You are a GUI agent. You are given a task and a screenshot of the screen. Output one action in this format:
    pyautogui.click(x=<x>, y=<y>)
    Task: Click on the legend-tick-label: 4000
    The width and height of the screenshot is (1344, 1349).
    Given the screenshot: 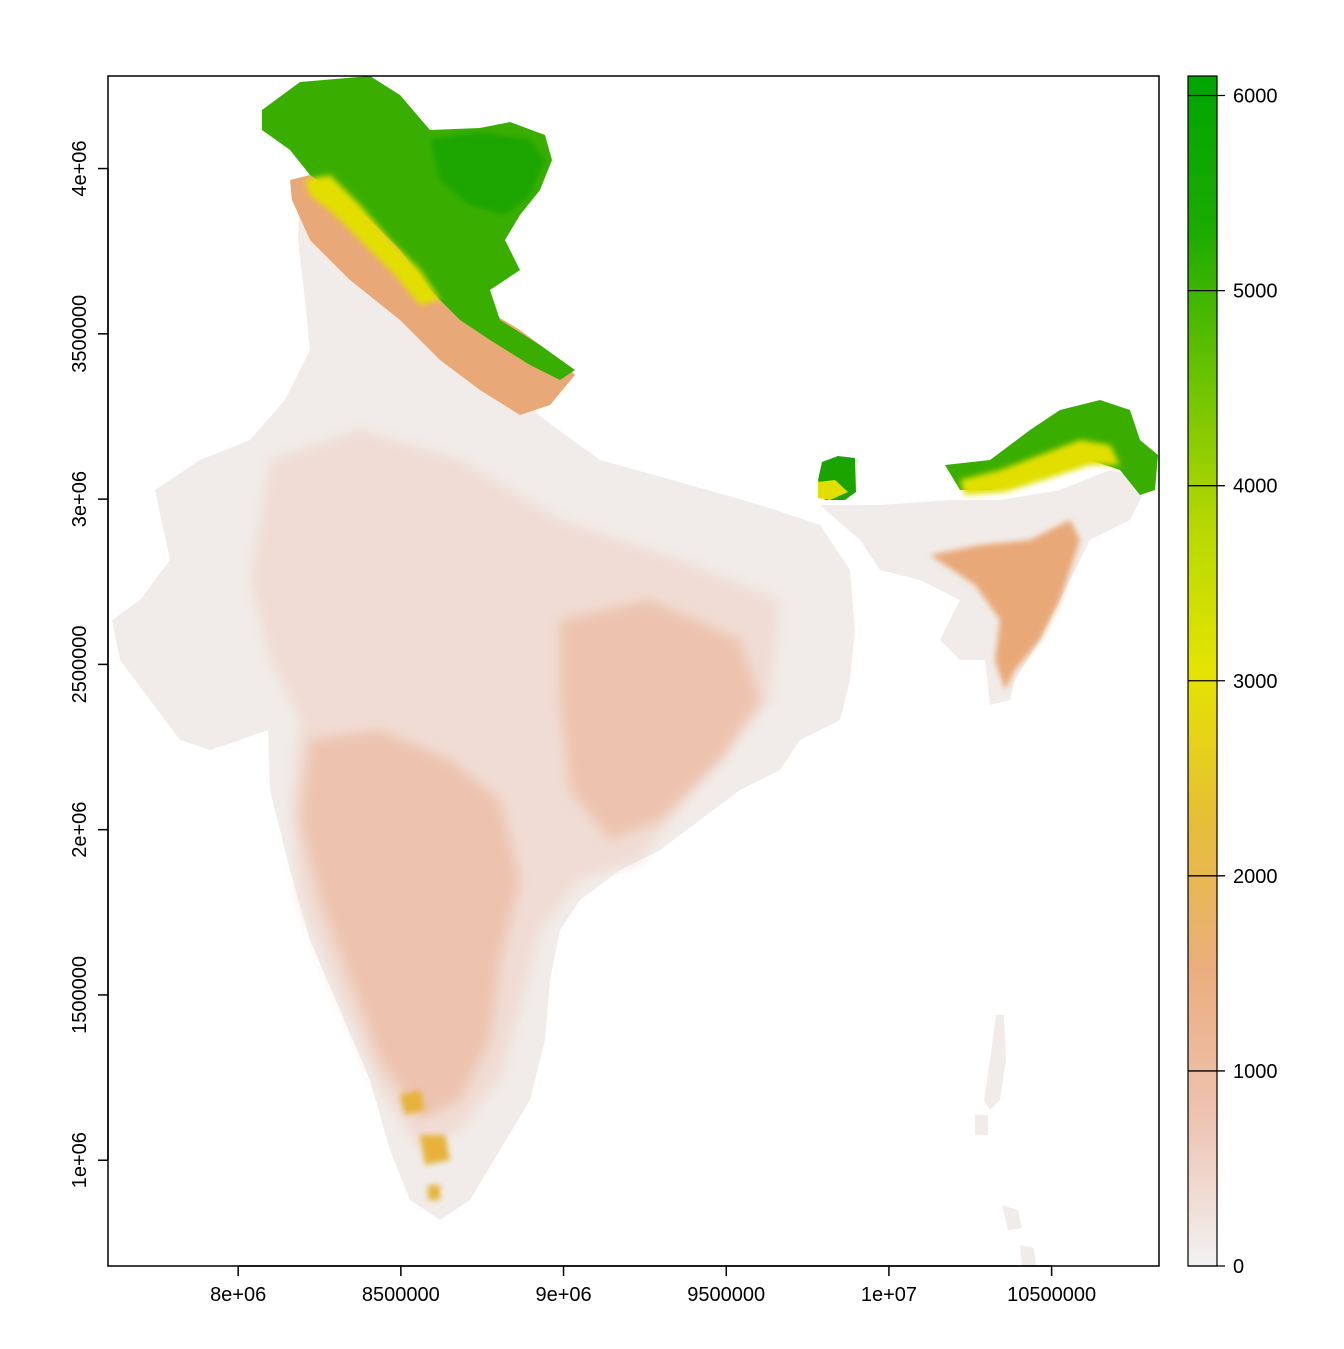 What is the action you would take?
    pyautogui.click(x=1255, y=487)
    